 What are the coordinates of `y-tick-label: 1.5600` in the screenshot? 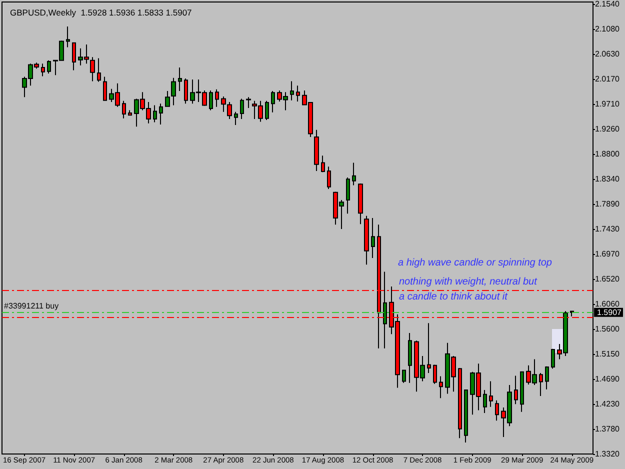 It's located at (607, 329).